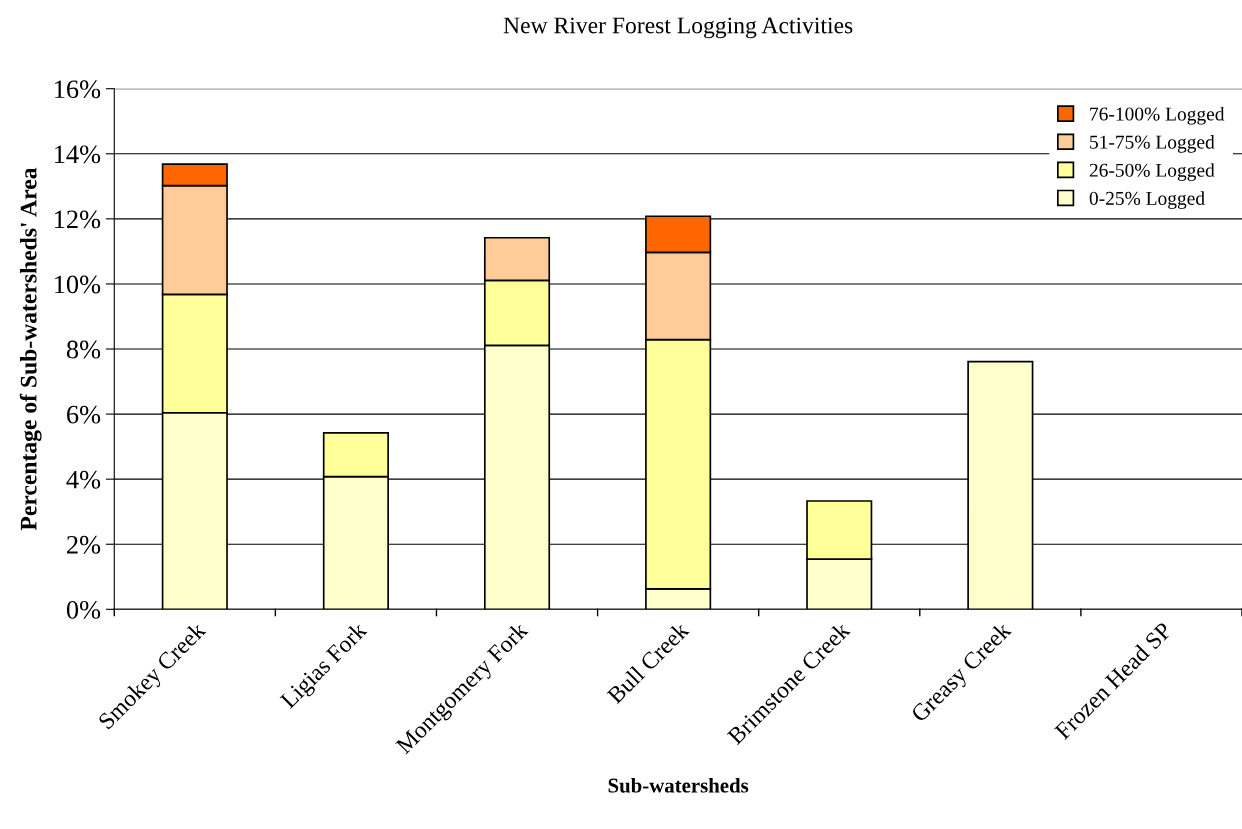 This screenshot has width=1242, height=829. I want to click on chart-title: New River Forest Logging Activities, so click(678, 28).